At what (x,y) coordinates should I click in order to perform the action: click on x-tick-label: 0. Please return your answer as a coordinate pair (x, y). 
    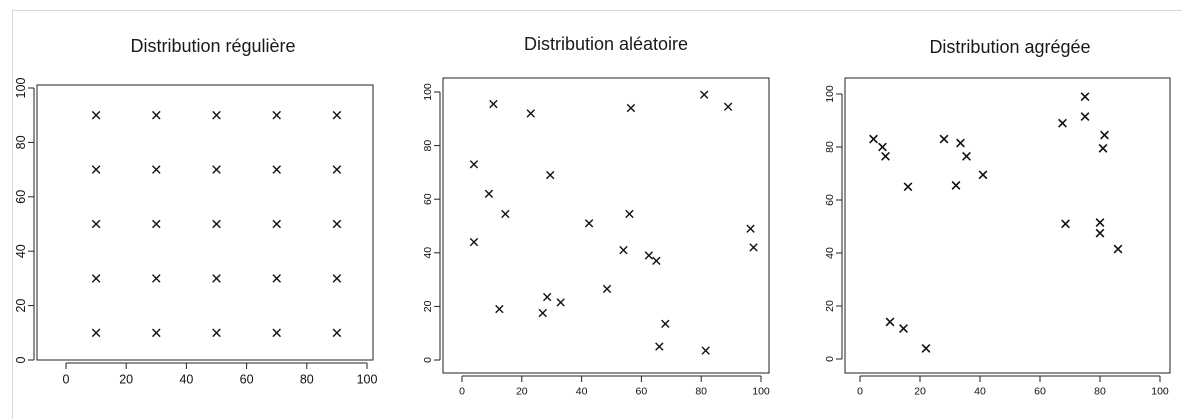
    Looking at the image, I should click on (66, 380).